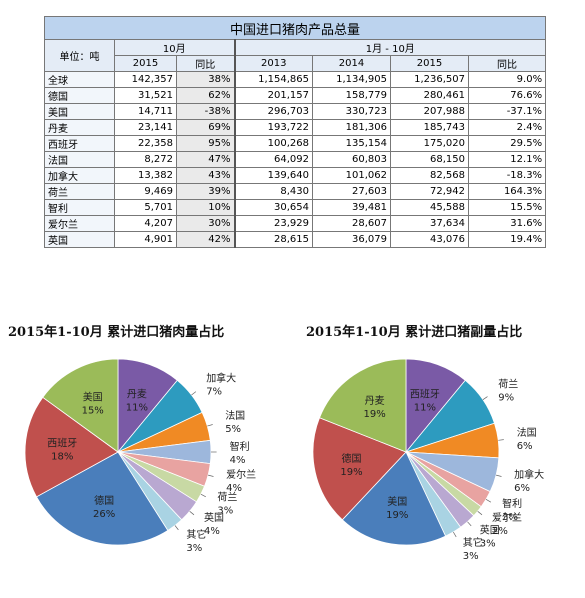  What do you see at coordinates (205, 207) in the screenshot?
I see `table-cell: 10%` at bounding box center [205, 207].